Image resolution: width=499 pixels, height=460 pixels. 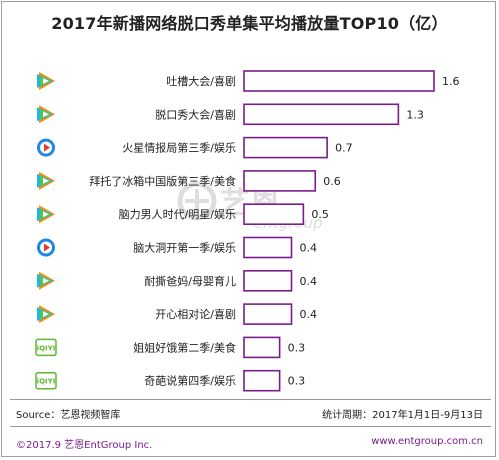 I want to click on source-text: Source：艺恩视频智库, so click(x=68, y=415).